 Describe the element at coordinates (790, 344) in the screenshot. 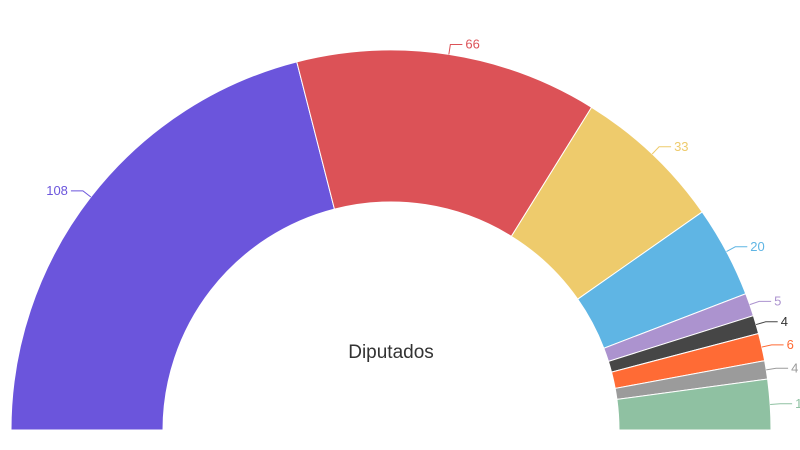

I see `slice-label-6: 6` at that location.